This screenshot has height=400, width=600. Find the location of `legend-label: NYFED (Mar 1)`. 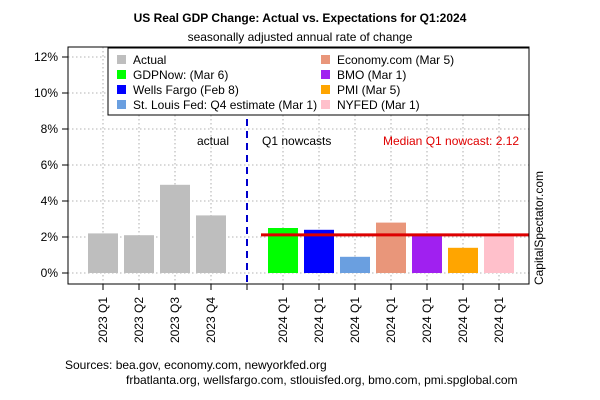

legend-label: NYFED (Mar 1) is located at coordinates (378, 105).